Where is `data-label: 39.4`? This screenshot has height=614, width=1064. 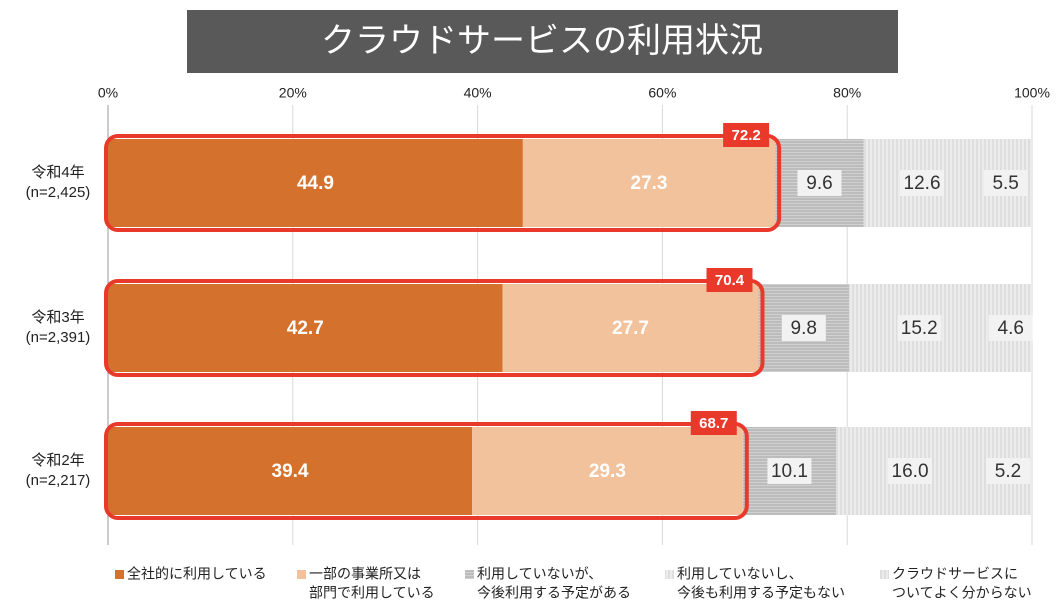
data-label: 39.4 is located at coordinates (290, 471).